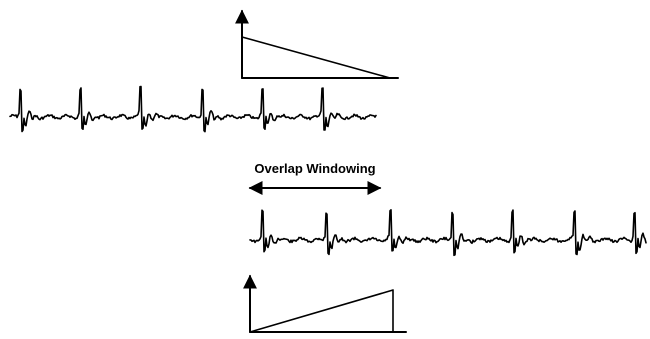 The image size is (650, 339). Describe the element at coordinates (193, 109) in the screenshot. I see `upper-signal-waveform` at that location.